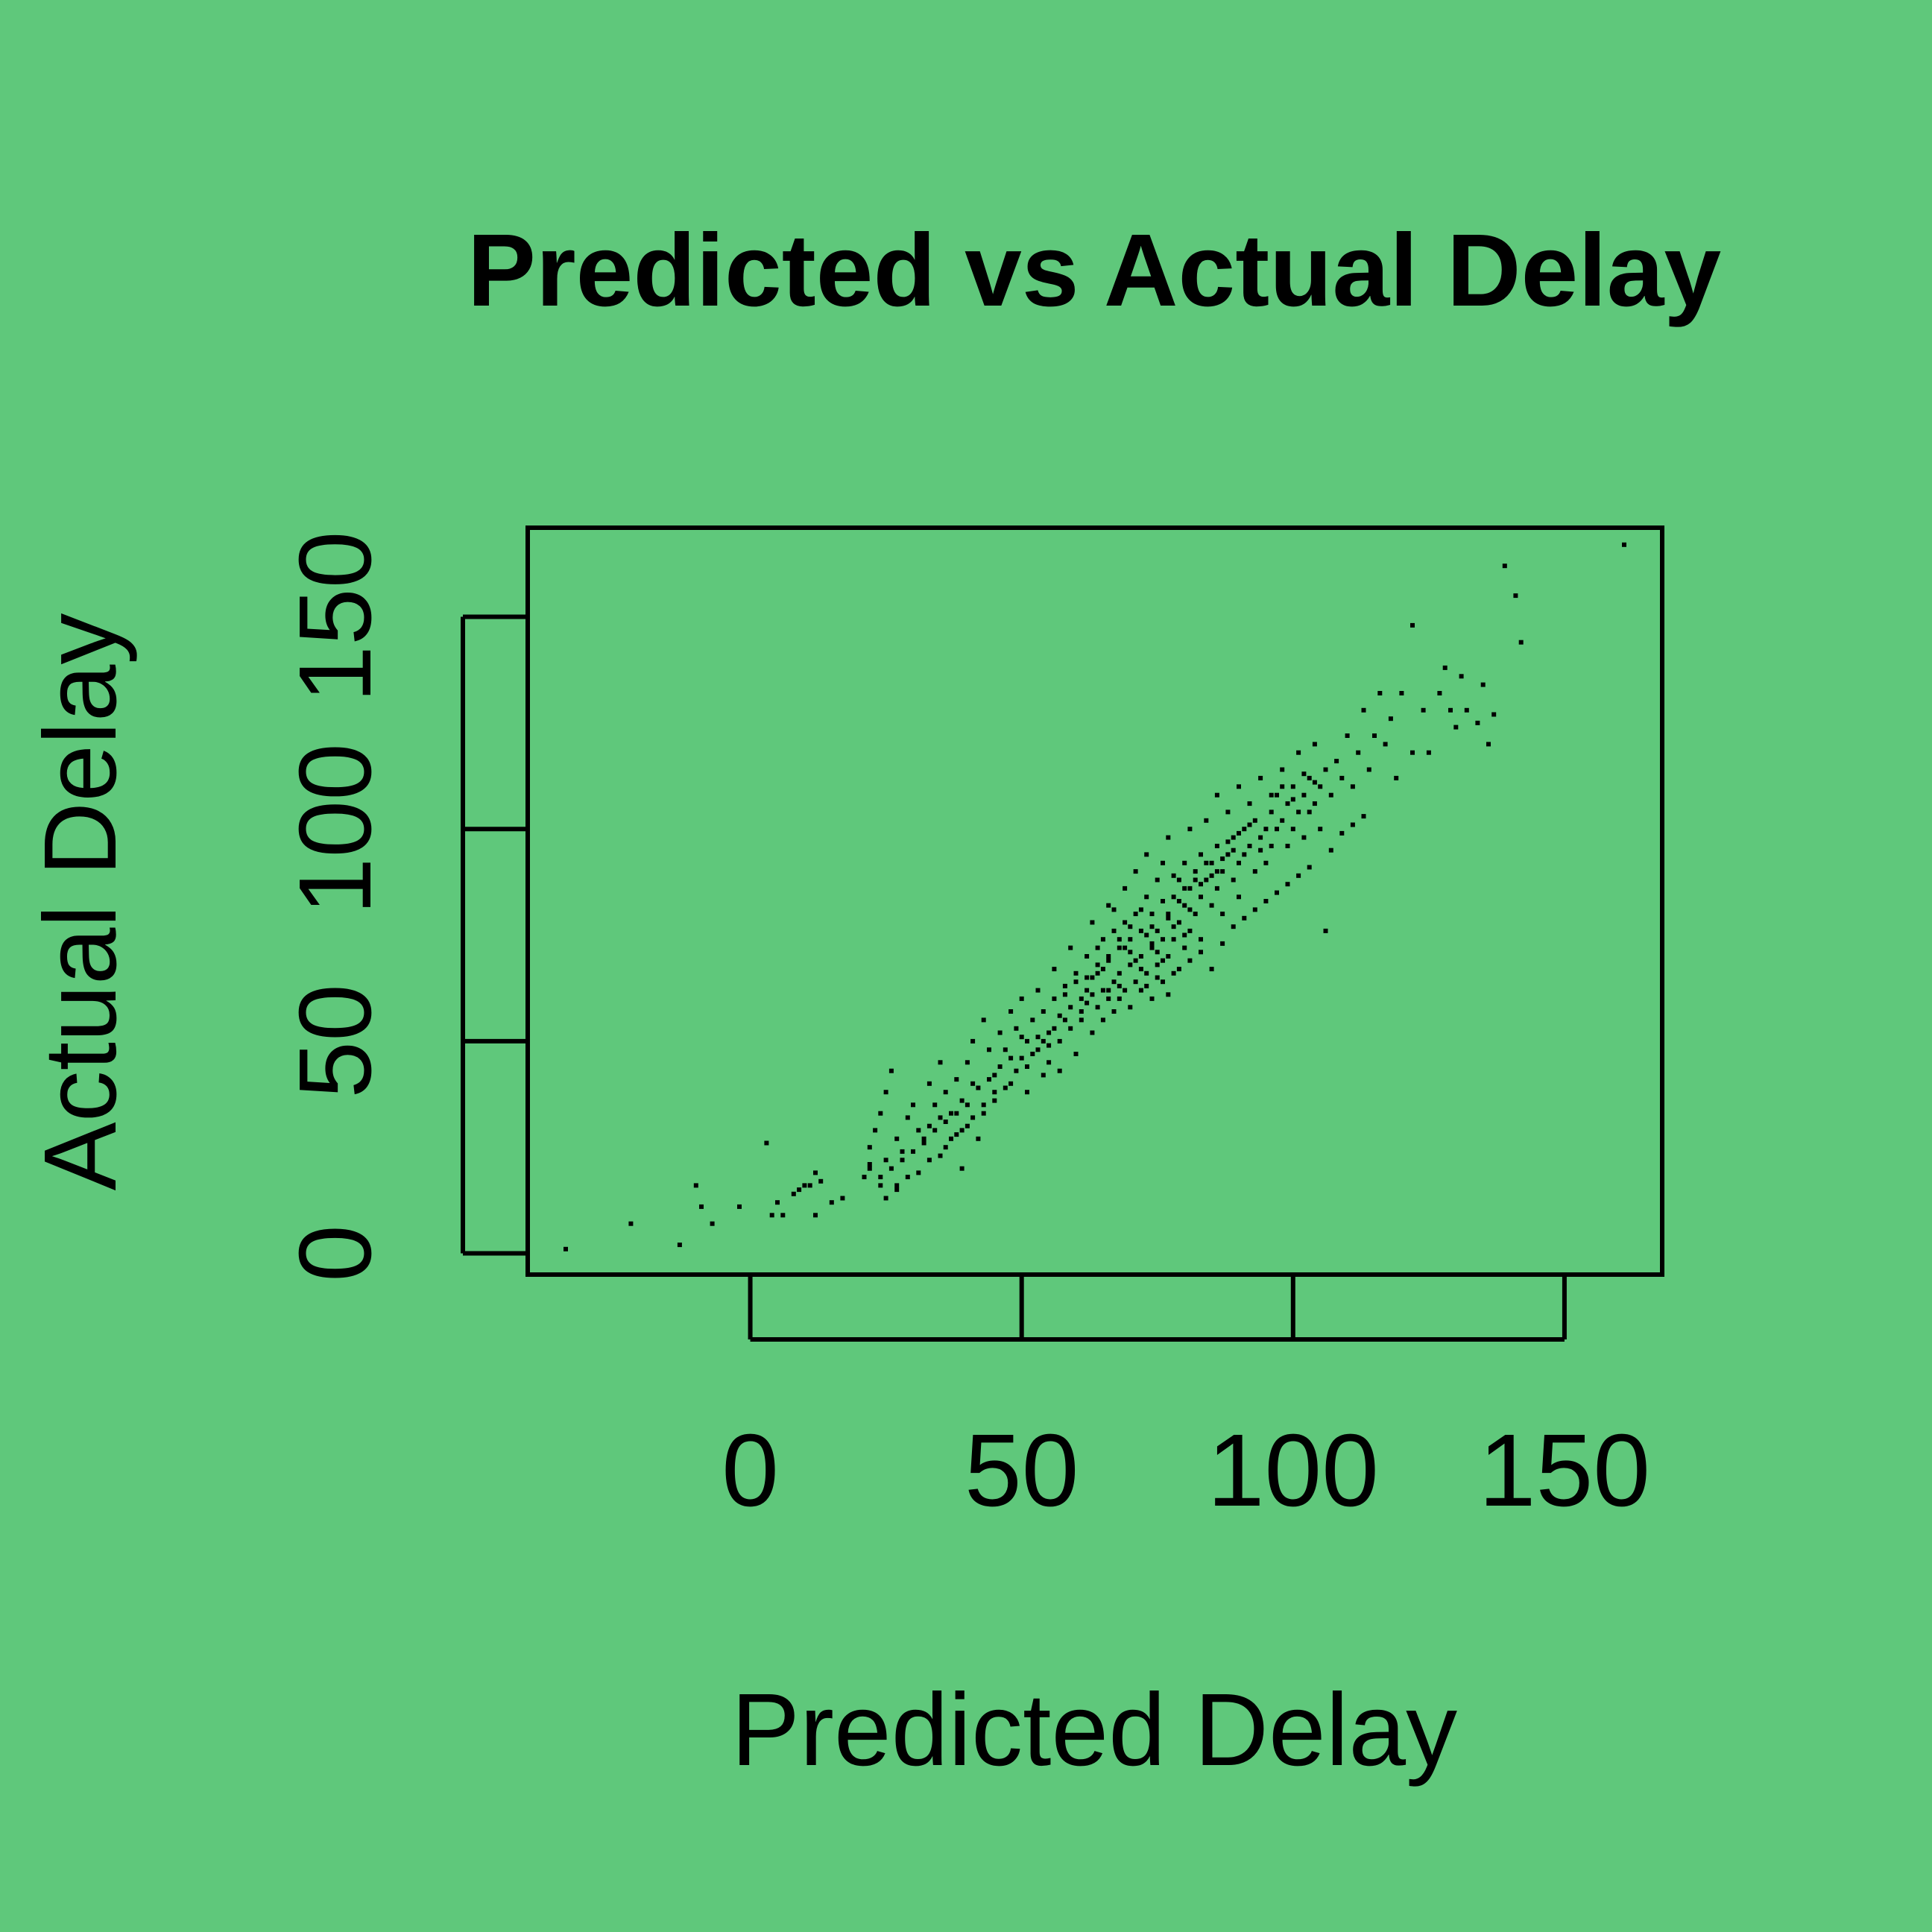 Image resolution: width=1932 pixels, height=1932 pixels. I want to click on x-tick-label: 0, so click(750, 1470).